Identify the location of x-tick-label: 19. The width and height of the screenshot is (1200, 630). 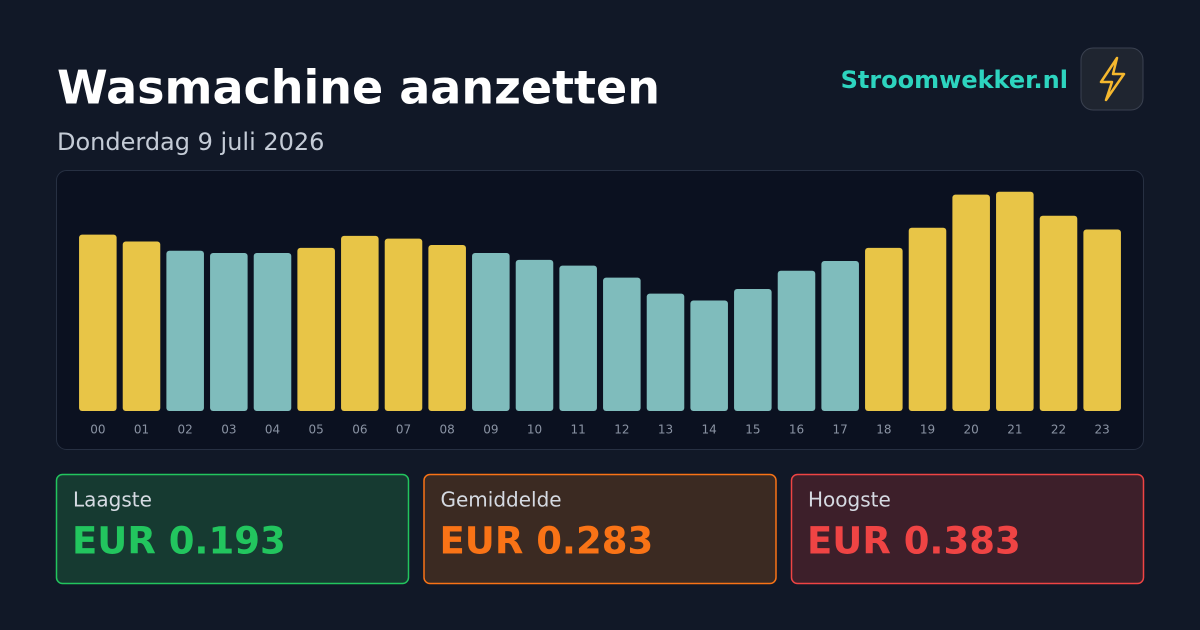
(927, 430).